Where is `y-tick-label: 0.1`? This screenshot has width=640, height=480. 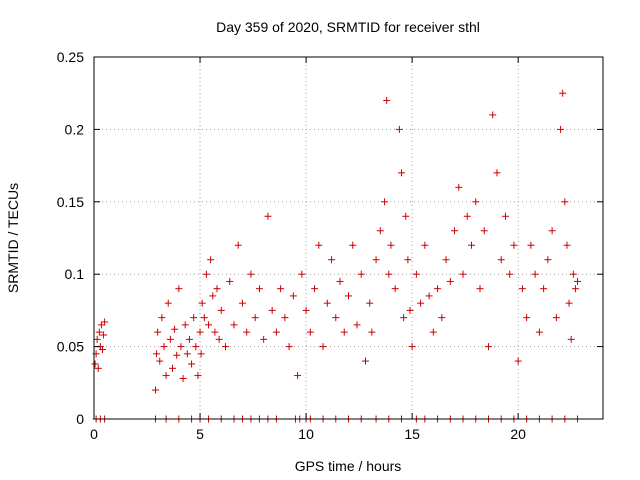
y-tick-label: 0.1 is located at coordinates (75, 274).